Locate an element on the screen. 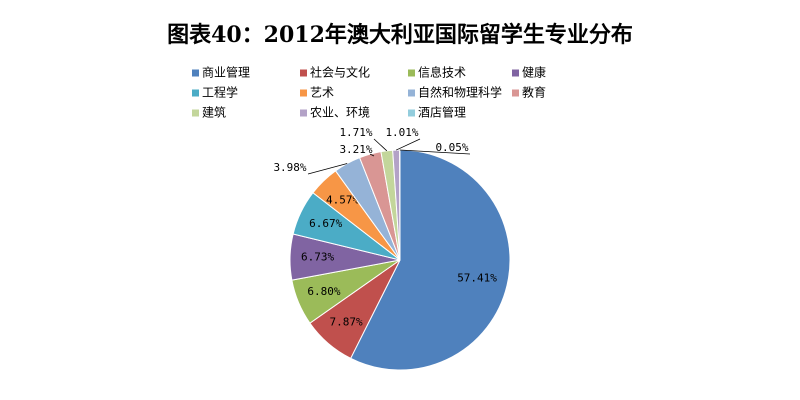 Image resolution: width=800 pixels, height=400 pixels. legend-label: 教育 is located at coordinates (534, 92).